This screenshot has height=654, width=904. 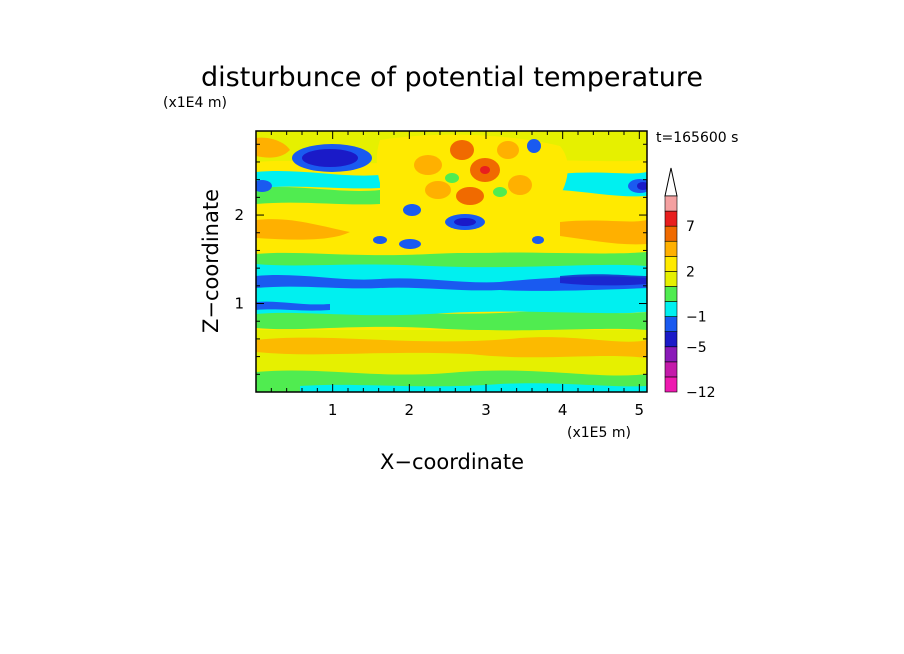 What do you see at coordinates (640, 410) in the screenshot?
I see `x-tick-label: 5` at bounding box center [640, 410].